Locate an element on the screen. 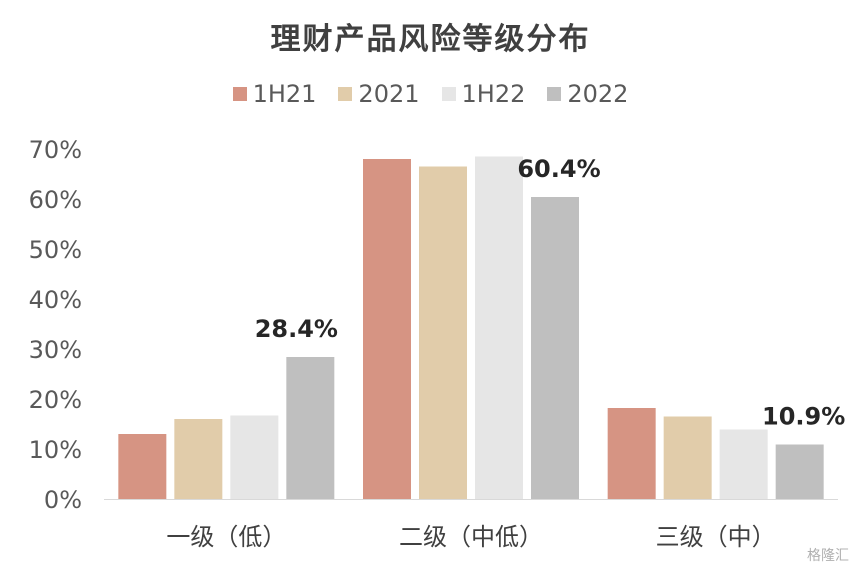  legend: 1H21 2021 1H22 2022 is located at coordinates (430, 94).